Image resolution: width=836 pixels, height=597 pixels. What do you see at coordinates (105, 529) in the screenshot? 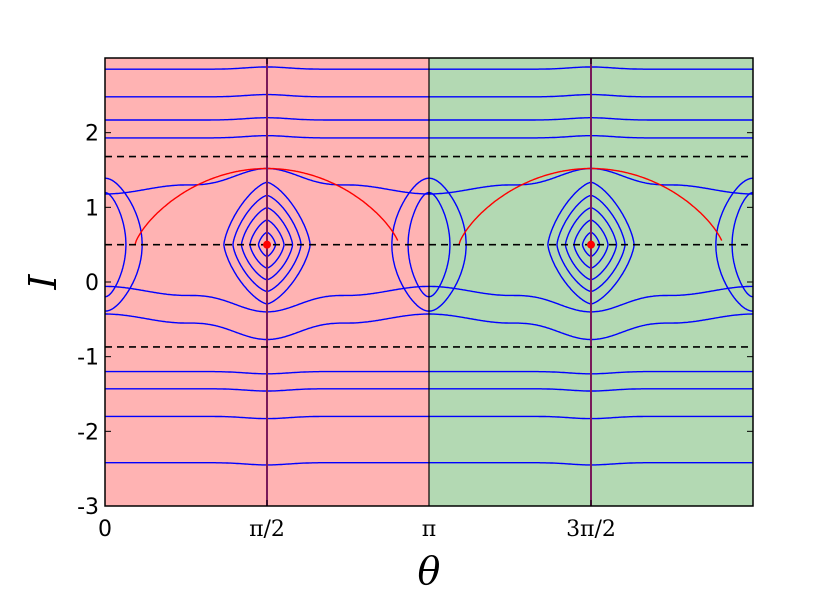
I see `x-tick-label-1: 0` at bounding box center [105, 529].